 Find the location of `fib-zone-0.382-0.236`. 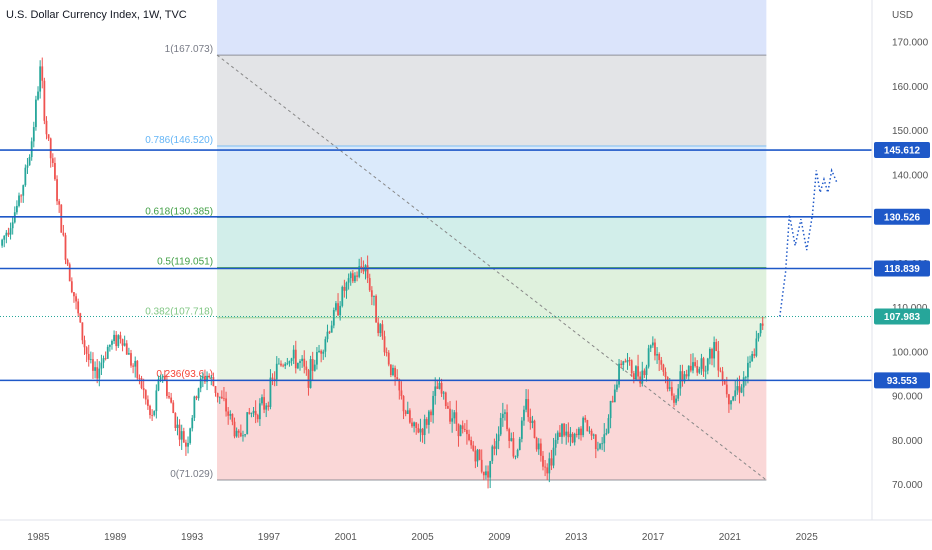

fib-zone-0.382-0.236 is located at coordinates (492, 349).